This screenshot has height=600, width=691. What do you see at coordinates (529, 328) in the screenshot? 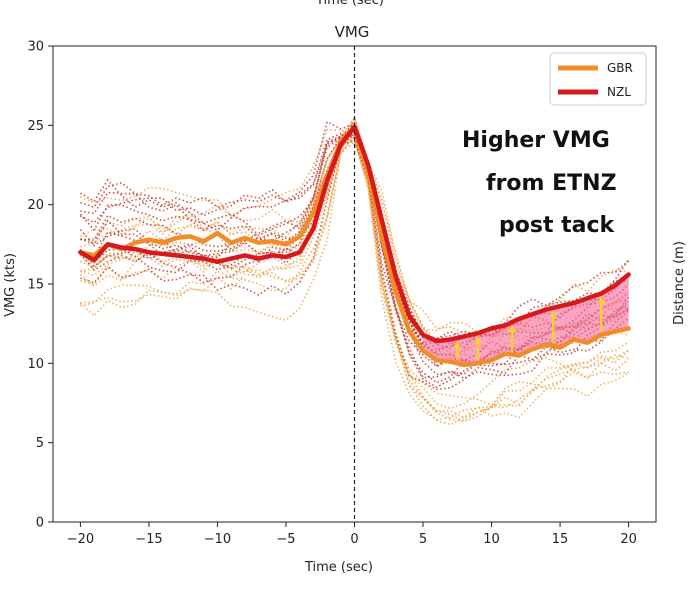
I see `gap-arrows` at bounding box center [529, 328].